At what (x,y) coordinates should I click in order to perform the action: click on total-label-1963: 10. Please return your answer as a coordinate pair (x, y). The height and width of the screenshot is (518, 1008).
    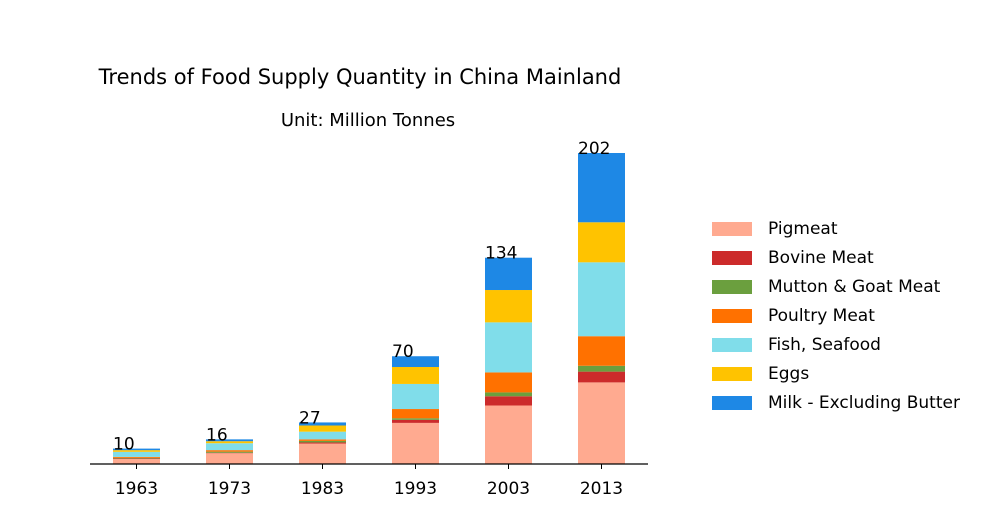
    Looking at the image, I should click on (124, 445).